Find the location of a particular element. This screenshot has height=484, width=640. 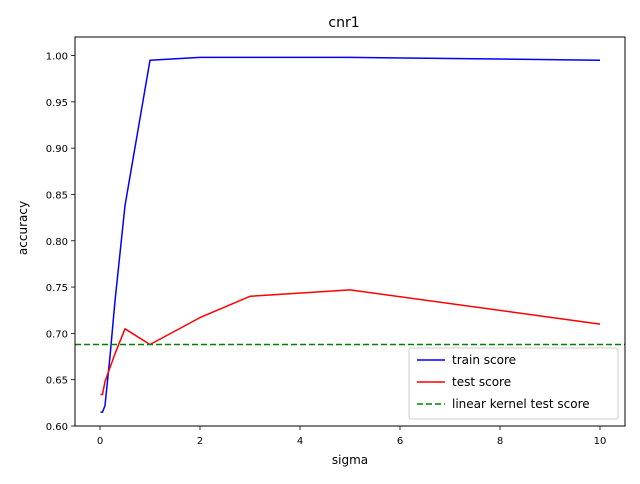

legend-label-linear-kernel-test-score: linear kernel test score is located at coordinates (521, 404).